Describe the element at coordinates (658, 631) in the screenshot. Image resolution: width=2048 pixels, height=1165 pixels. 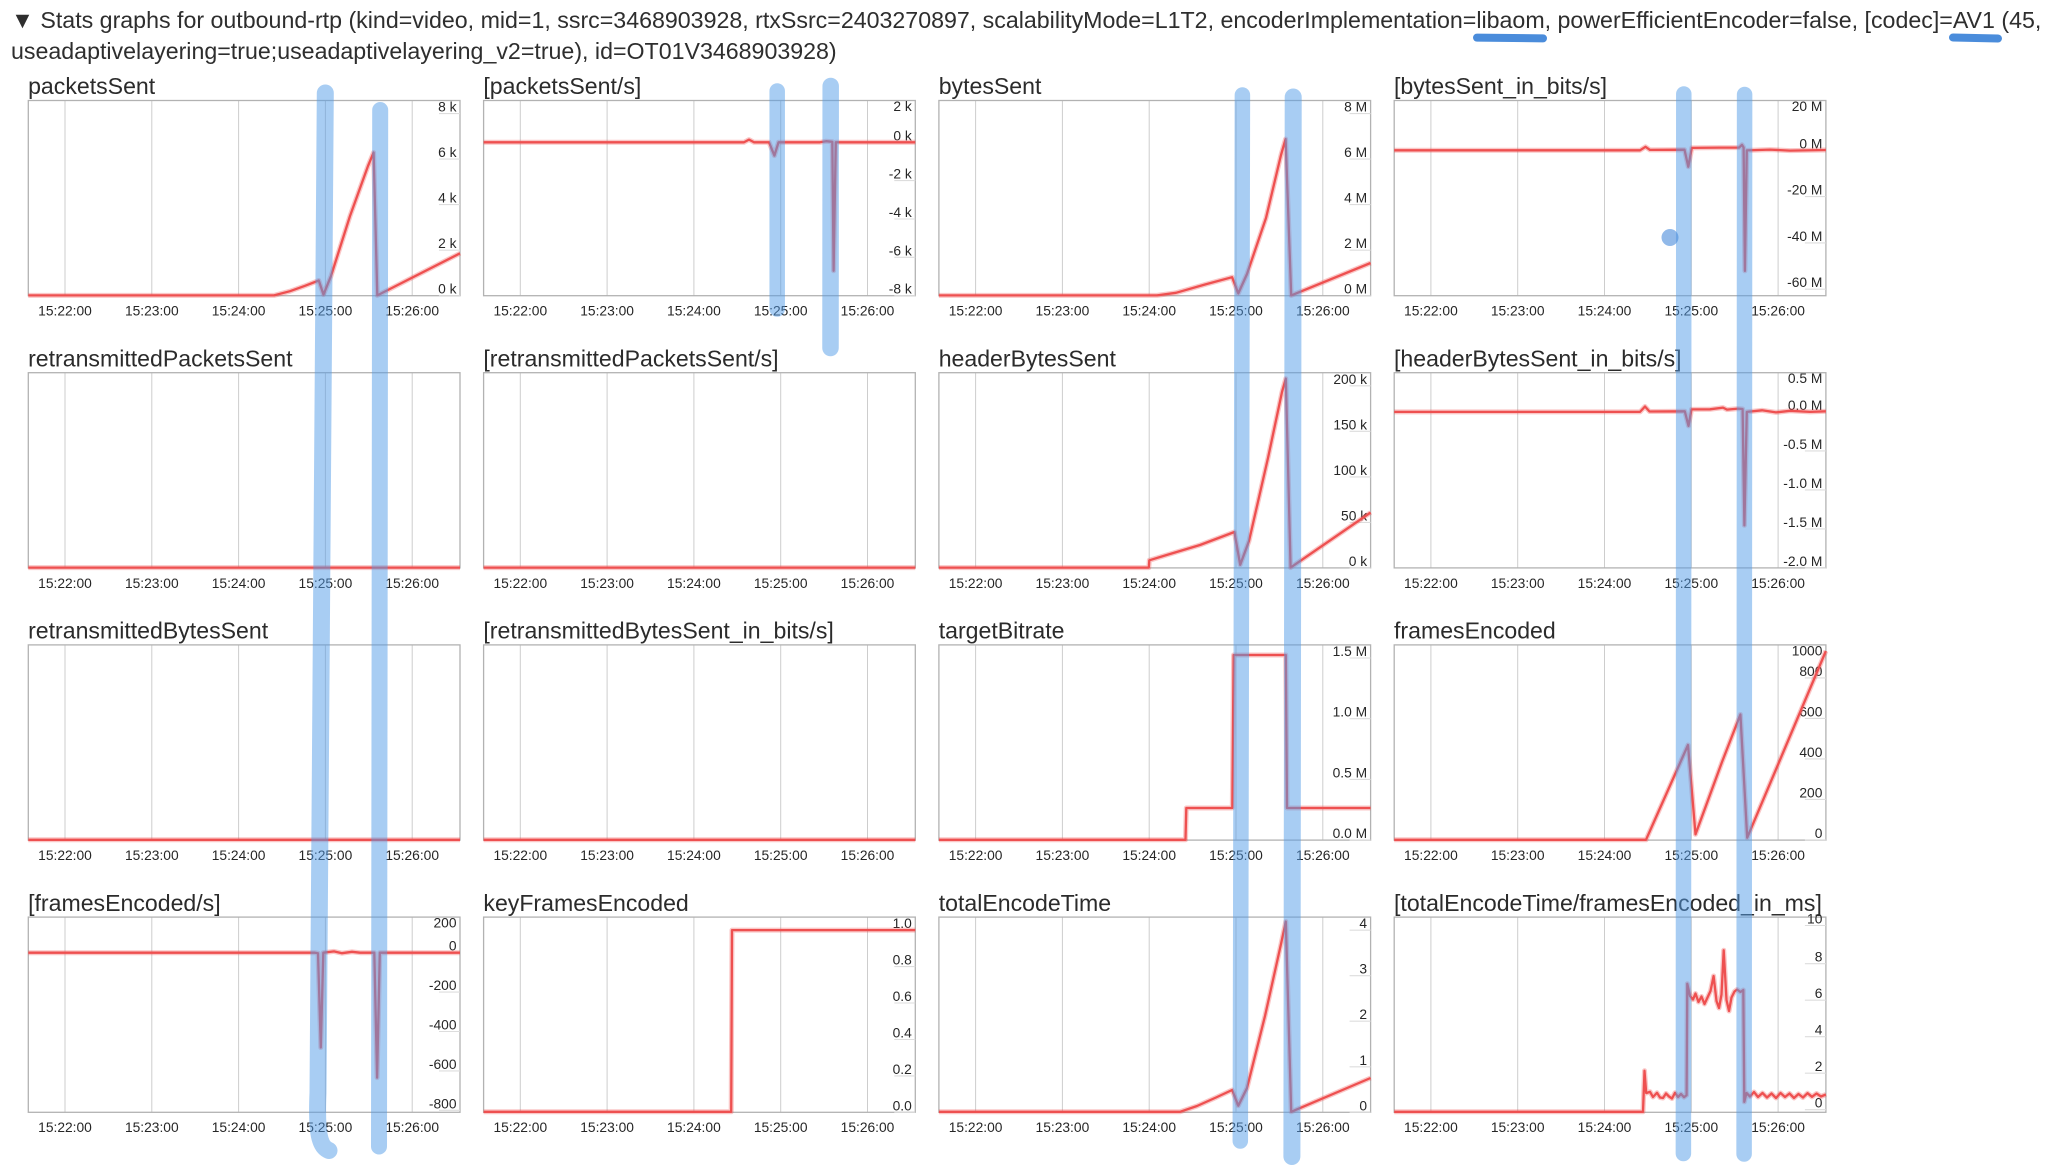
I see `svg-text:[retransmittedBytesSent_in_bit: [retransmittedBytesSent_in_bits/s]` at that location.